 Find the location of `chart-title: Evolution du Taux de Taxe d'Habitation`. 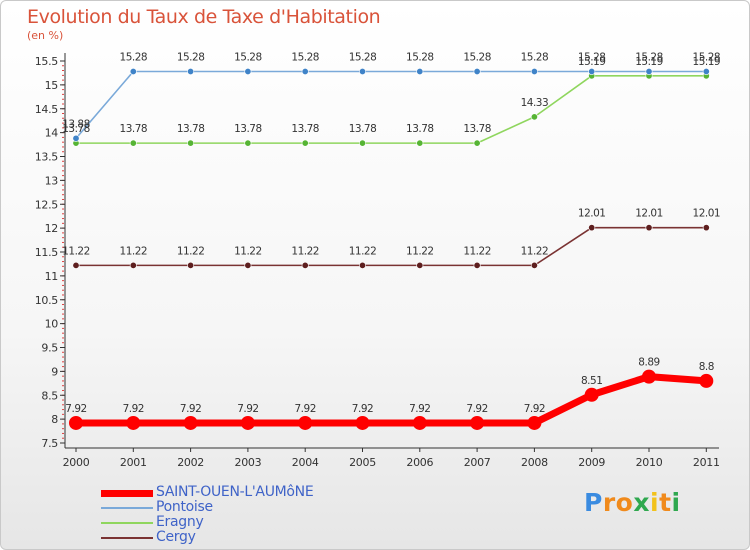

chart-title: Evolution du Taux de Taxe d'Habitation is located at coordinates (204, 17).